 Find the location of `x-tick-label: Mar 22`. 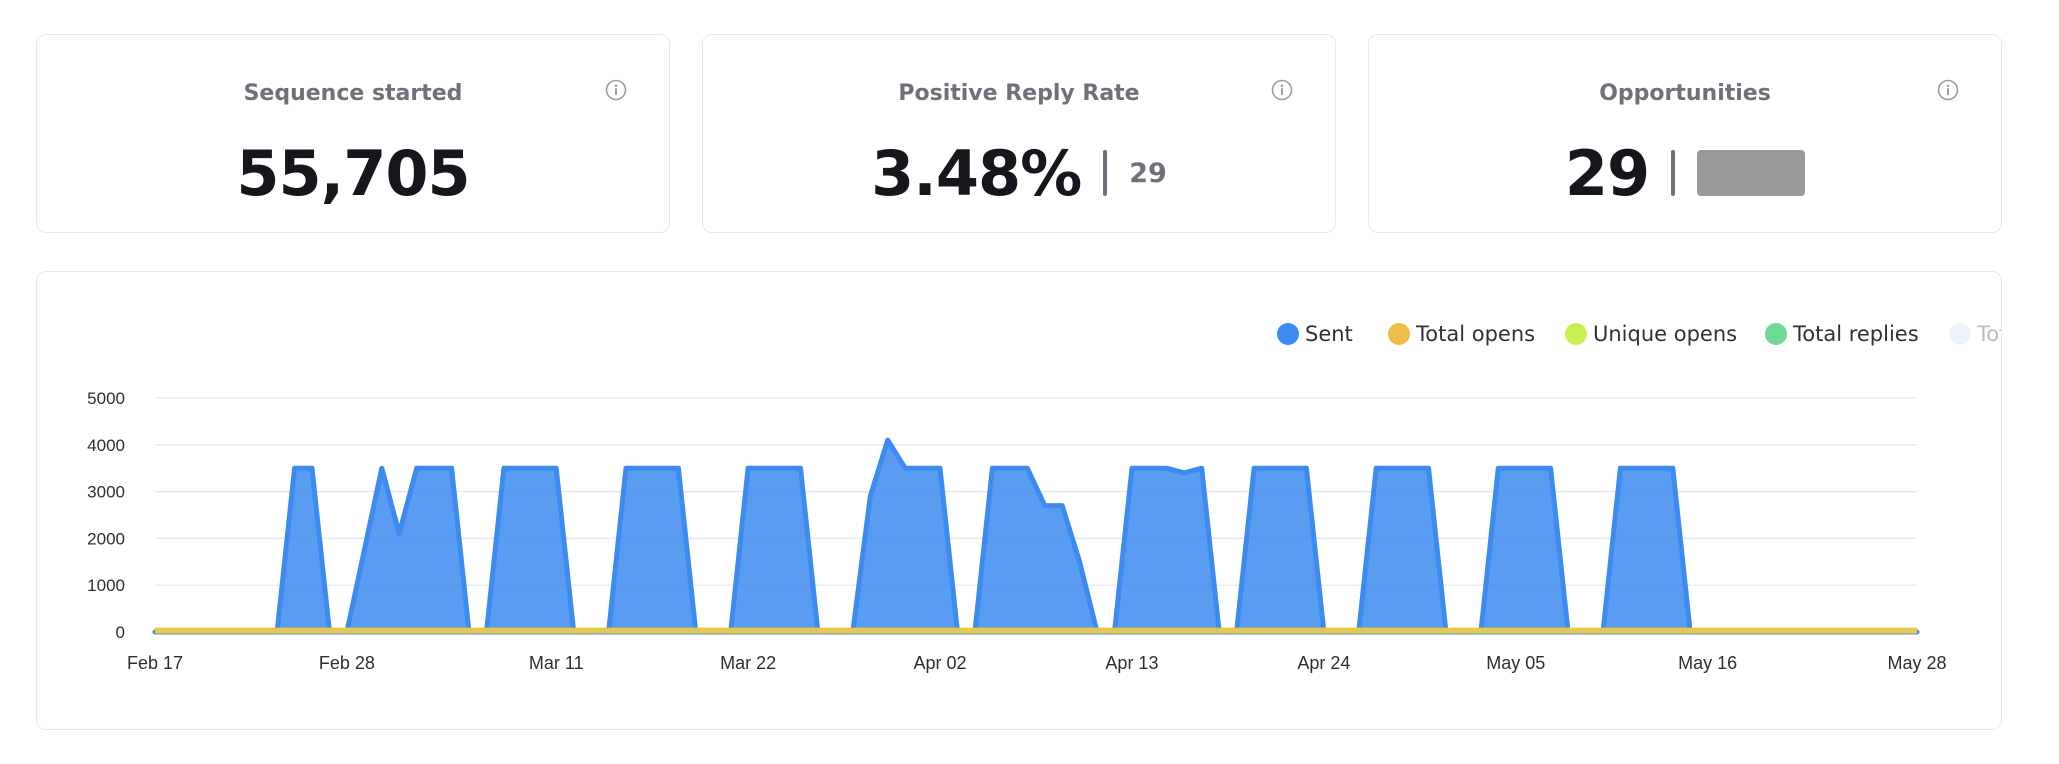

x-tick-label: Mar 22 is located at coordinates (748, 663).